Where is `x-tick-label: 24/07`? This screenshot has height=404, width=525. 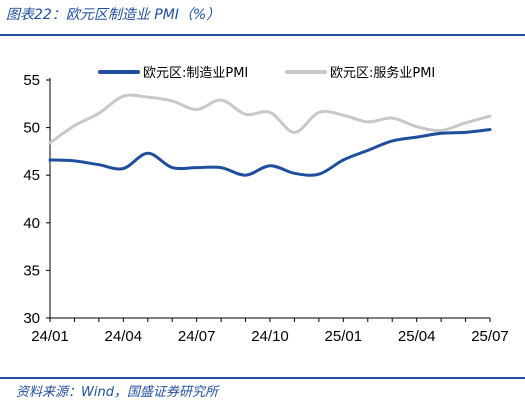
x-tick-label: 24/07 is located at coordinates (197, 336).